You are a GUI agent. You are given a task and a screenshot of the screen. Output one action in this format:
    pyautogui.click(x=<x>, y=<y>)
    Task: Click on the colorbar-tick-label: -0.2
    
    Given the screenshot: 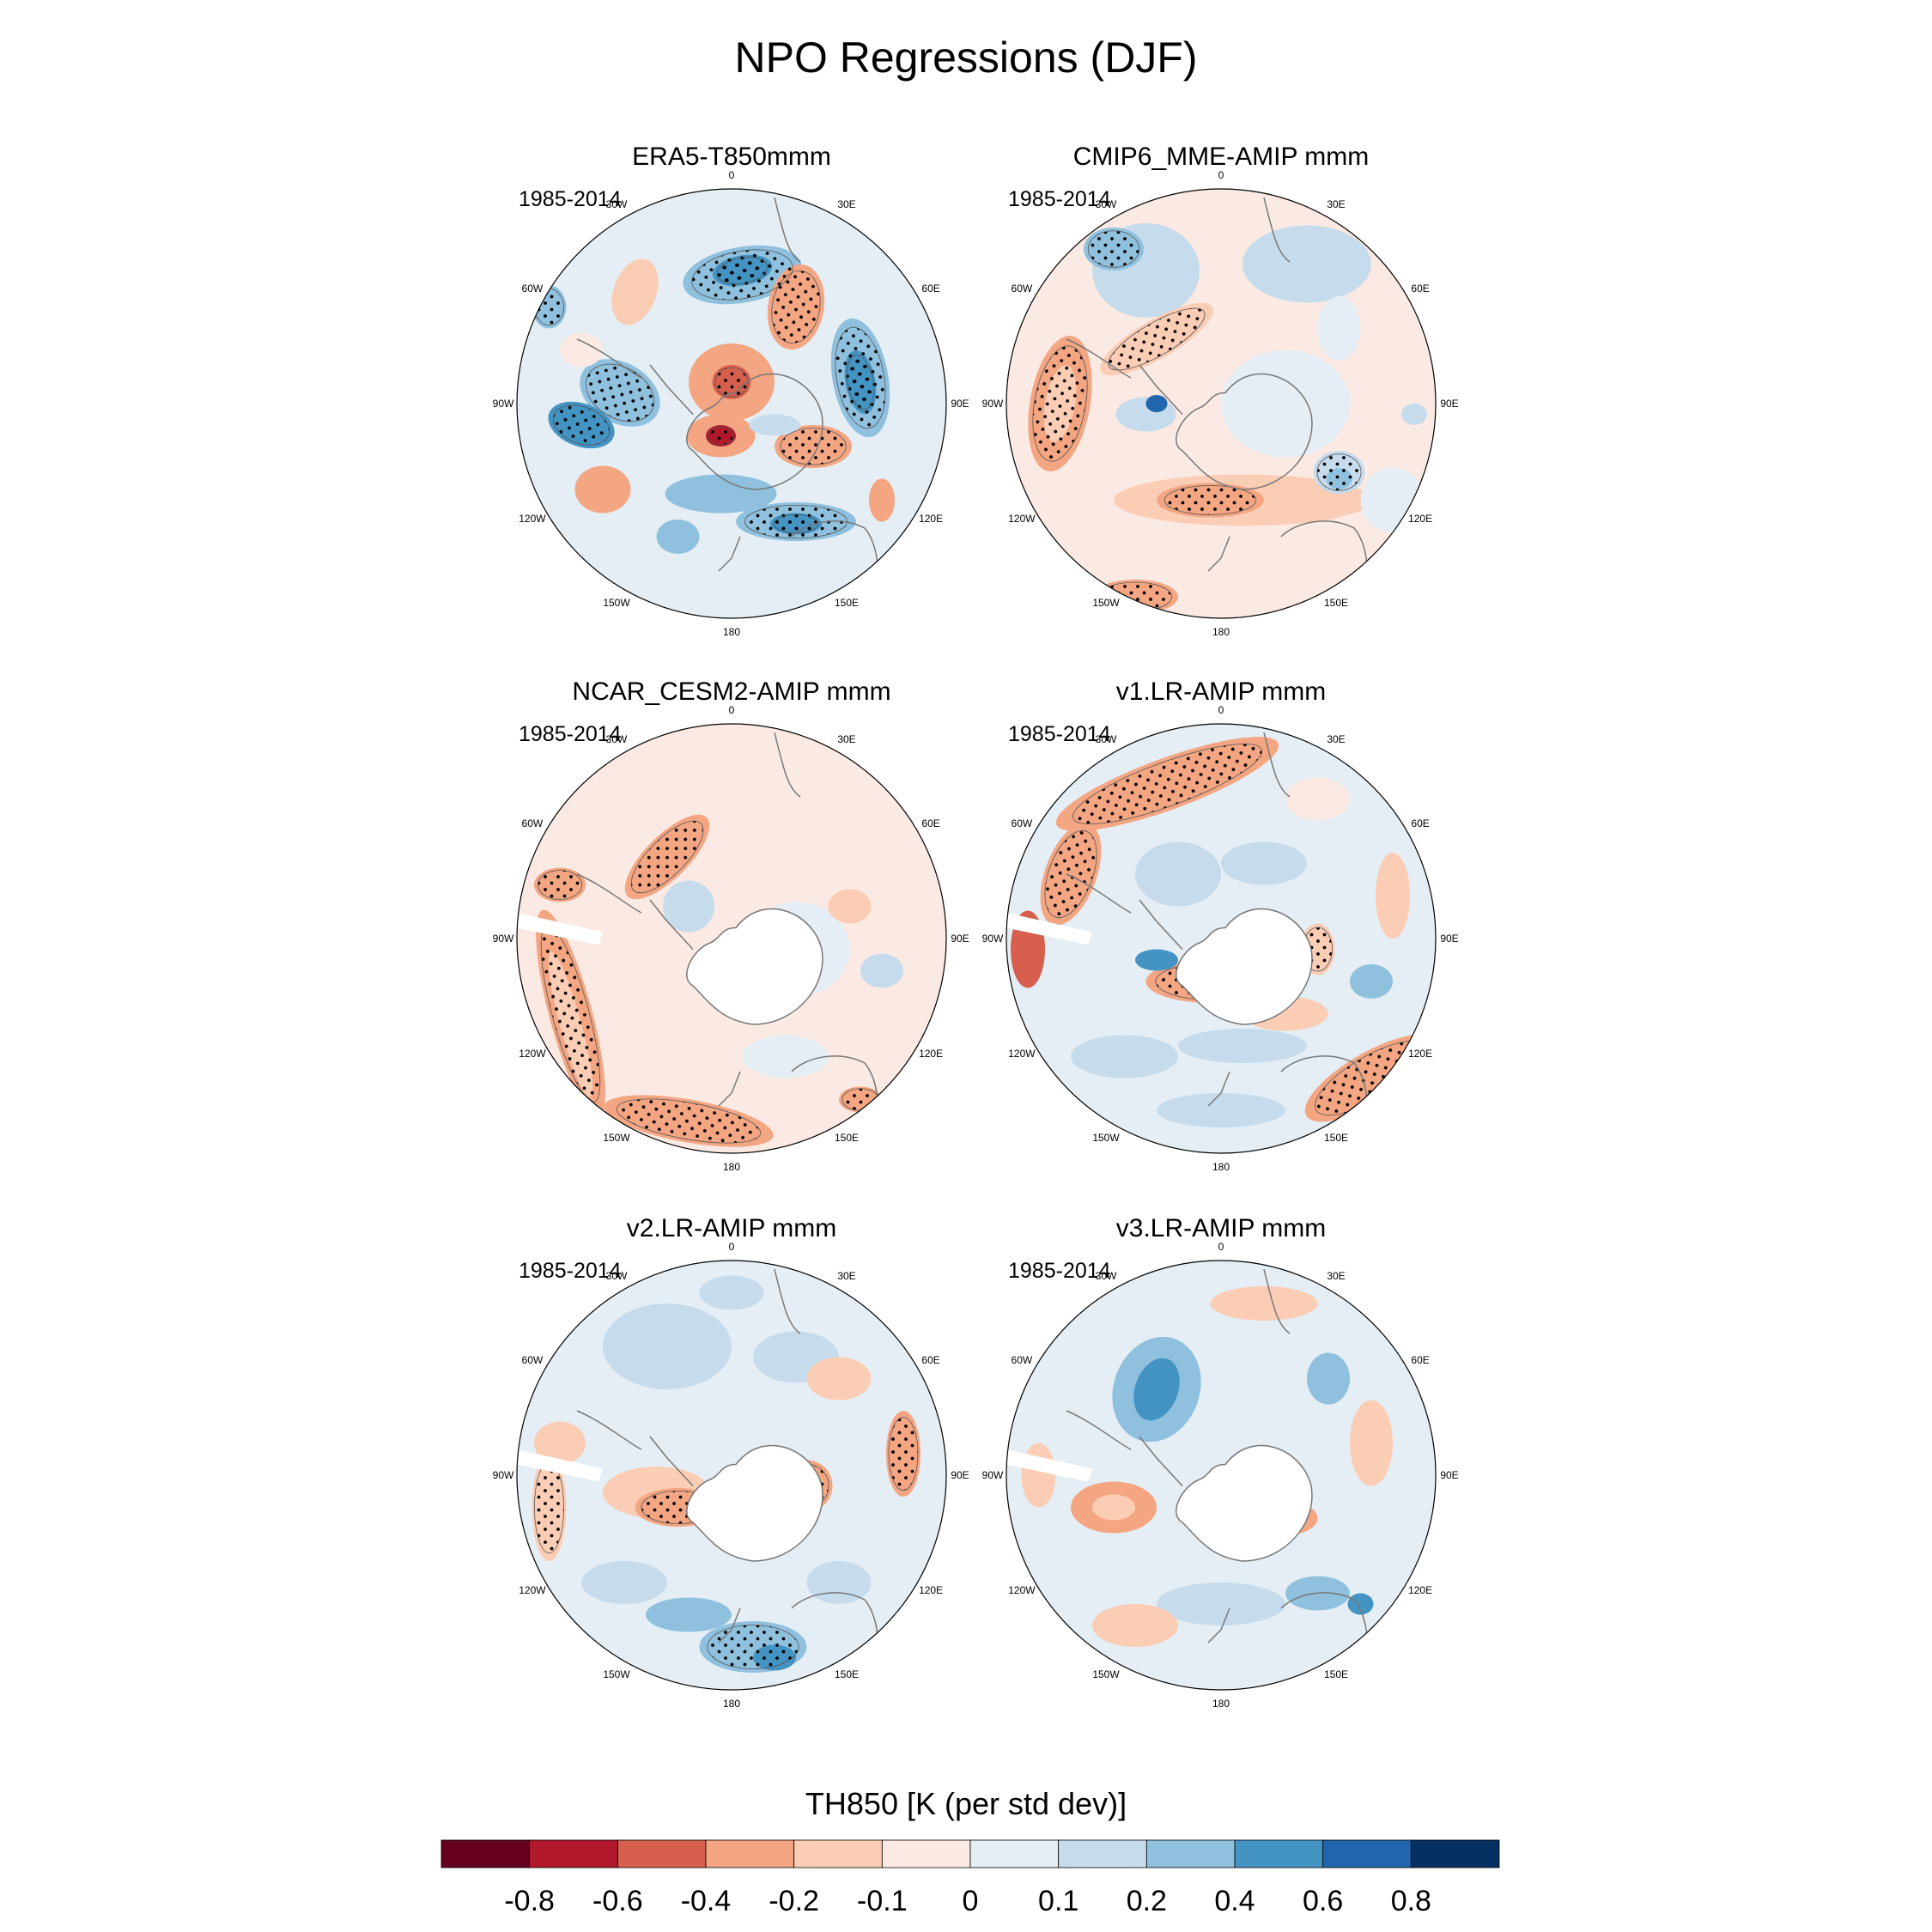 What is the action you would take?
    pyautogui.click(x=794, y=1901)
    